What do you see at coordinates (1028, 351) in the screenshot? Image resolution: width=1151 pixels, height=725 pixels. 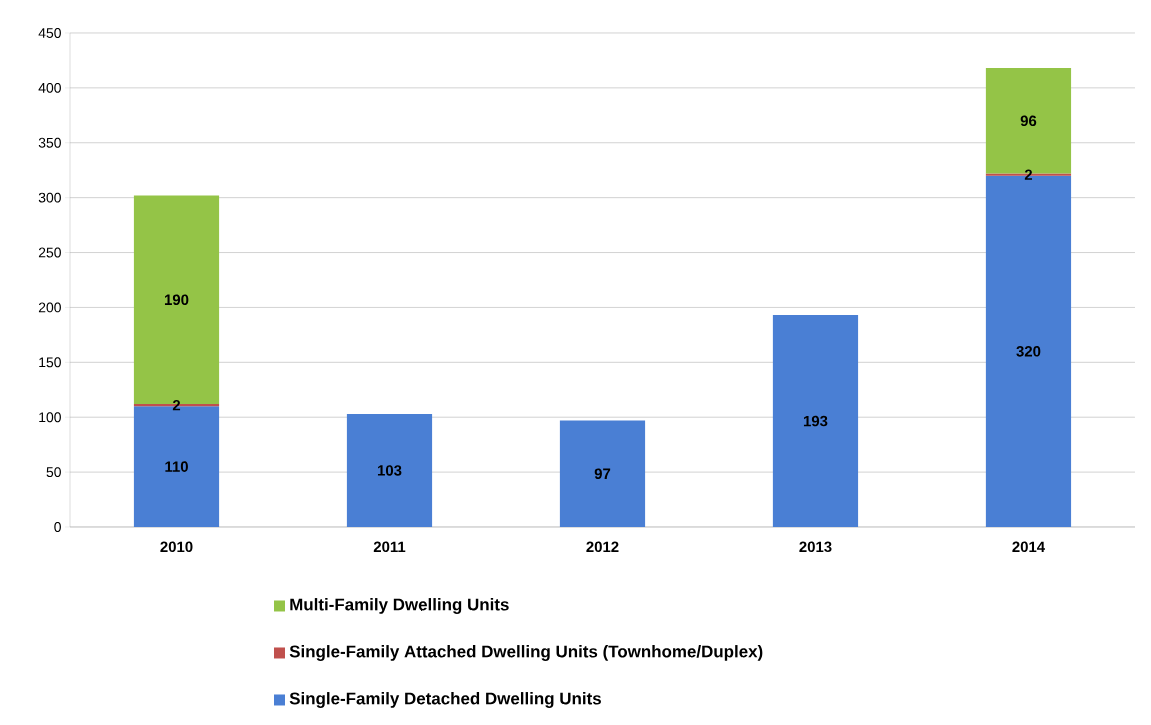 I see `data-label: 320` at bounding box center [1028, 351].